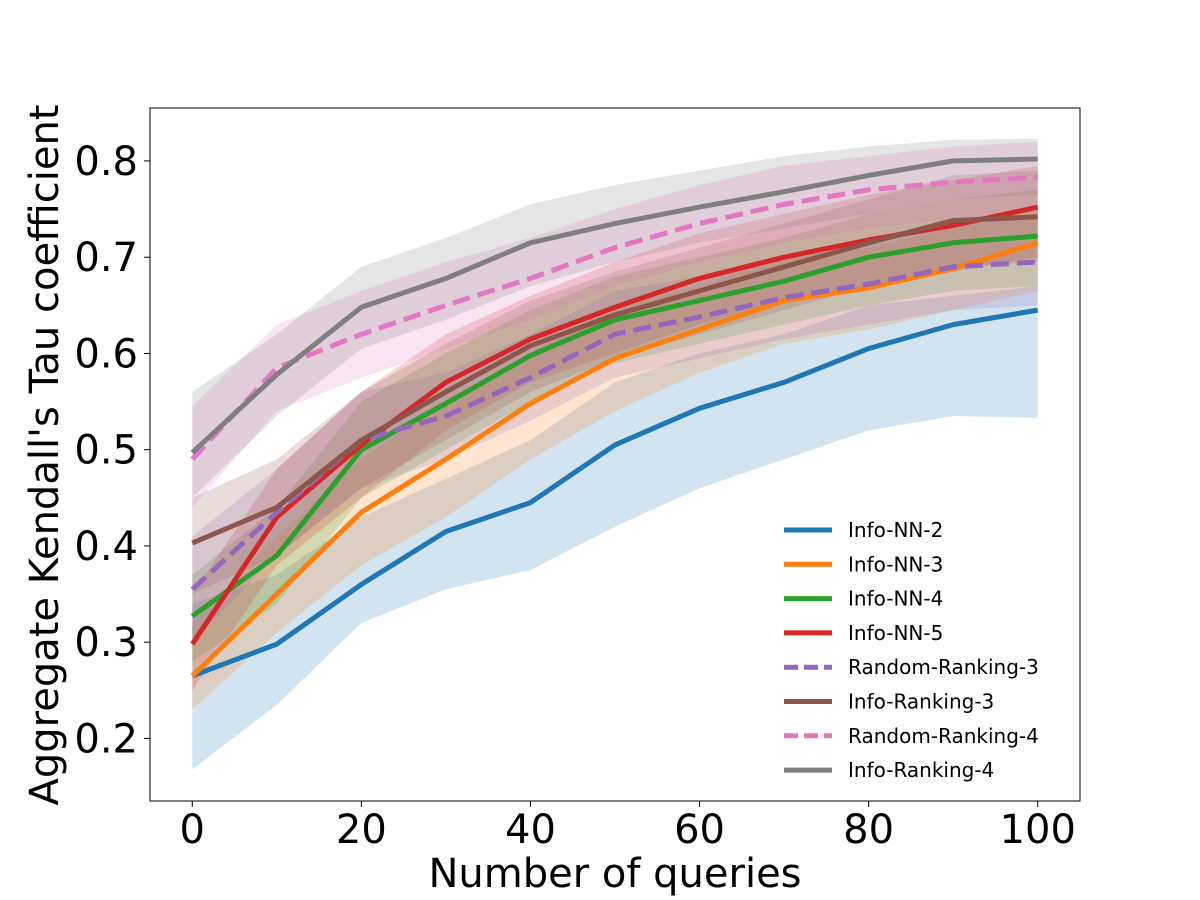 This screenshot has height=900, width=1200. Describe the element at coordinates (943, 736) in the screenshot. I see `legend-label-random-ranking-4: Random-Ranking-4` at that location.